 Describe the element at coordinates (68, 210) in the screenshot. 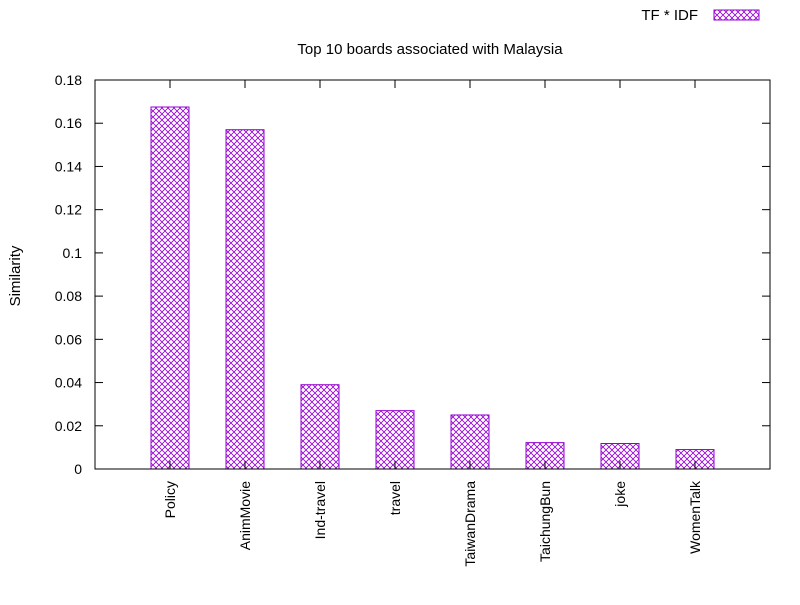

I see `y-tick-label: 0.12` at that location.